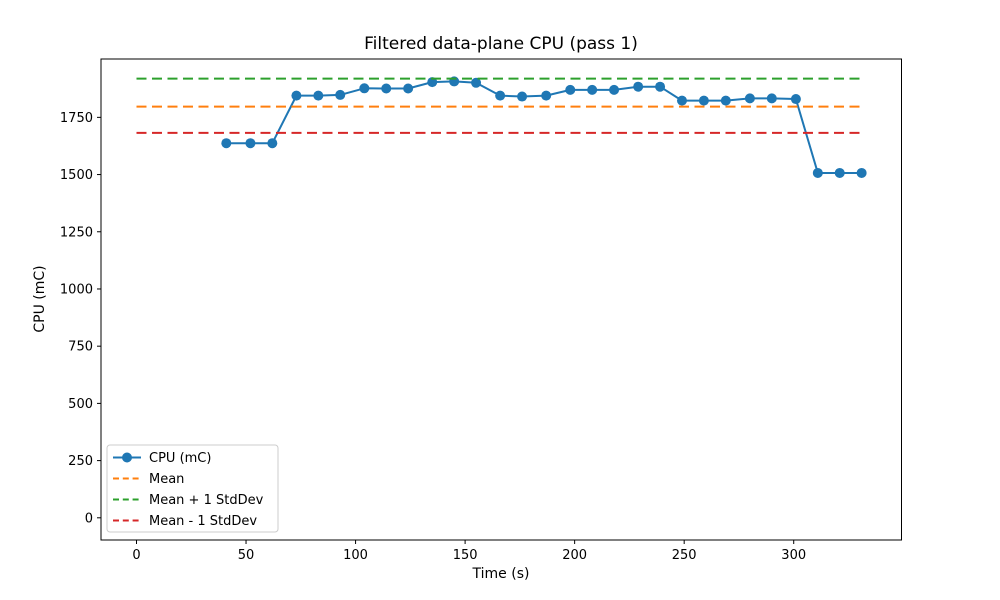 The height and width of the screenshot is (600, 1000). I want to click on x-tick-label: 250, so click(684, 555).